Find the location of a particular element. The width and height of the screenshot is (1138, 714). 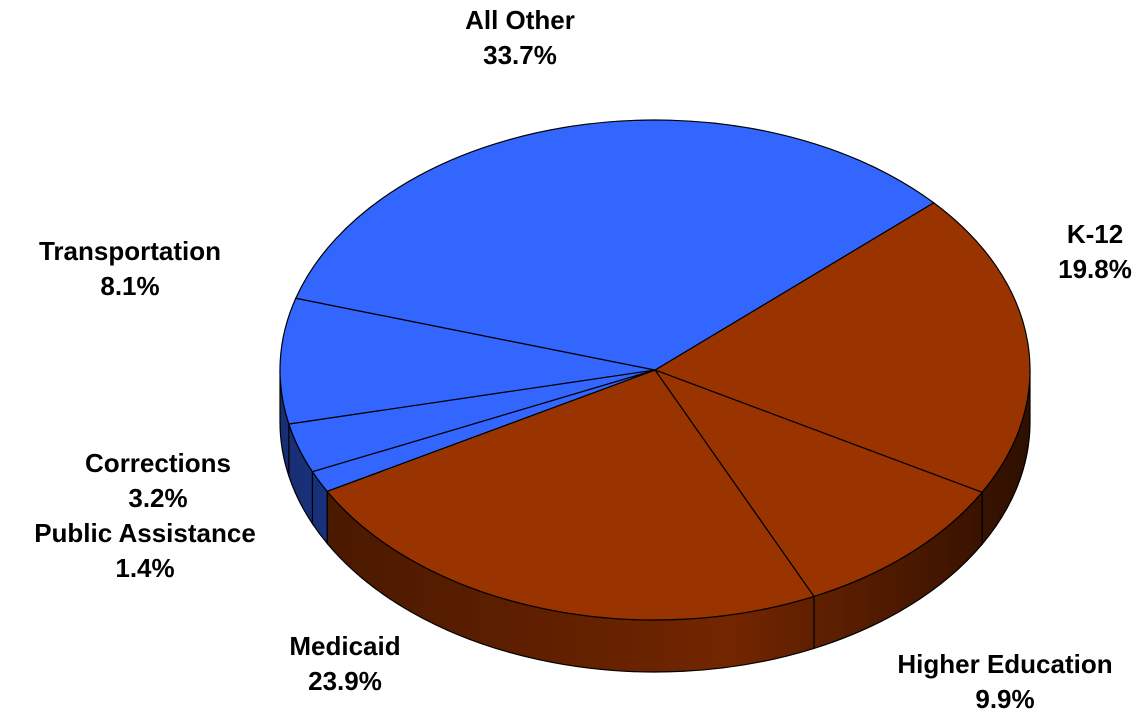

slice-label: All Other is located at coordinates (520, 20).